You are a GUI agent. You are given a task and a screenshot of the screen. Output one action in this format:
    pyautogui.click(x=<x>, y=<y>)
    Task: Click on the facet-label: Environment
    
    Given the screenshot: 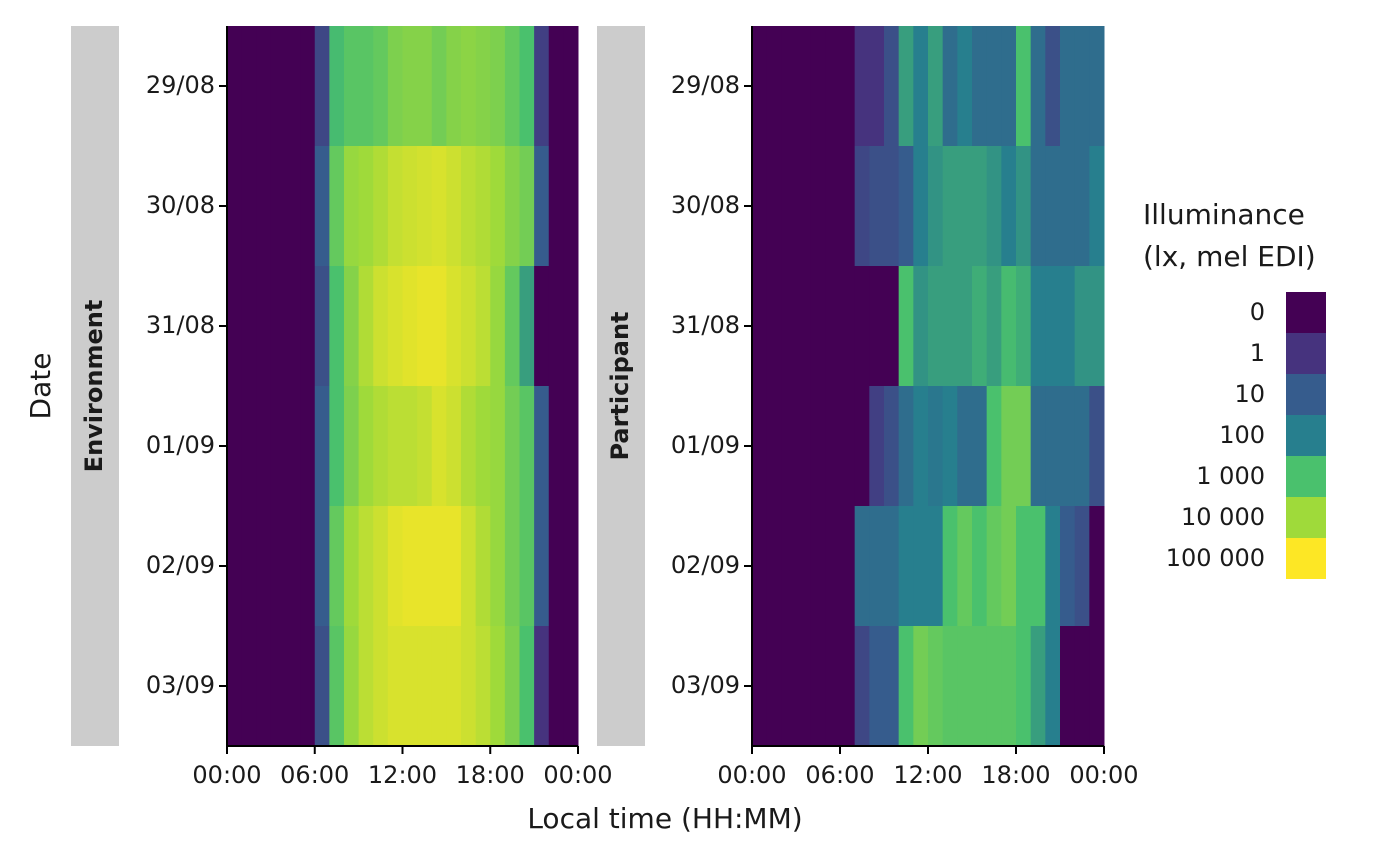 What is the action you would take?
    pyautogui.click(x=94, y=386)
    